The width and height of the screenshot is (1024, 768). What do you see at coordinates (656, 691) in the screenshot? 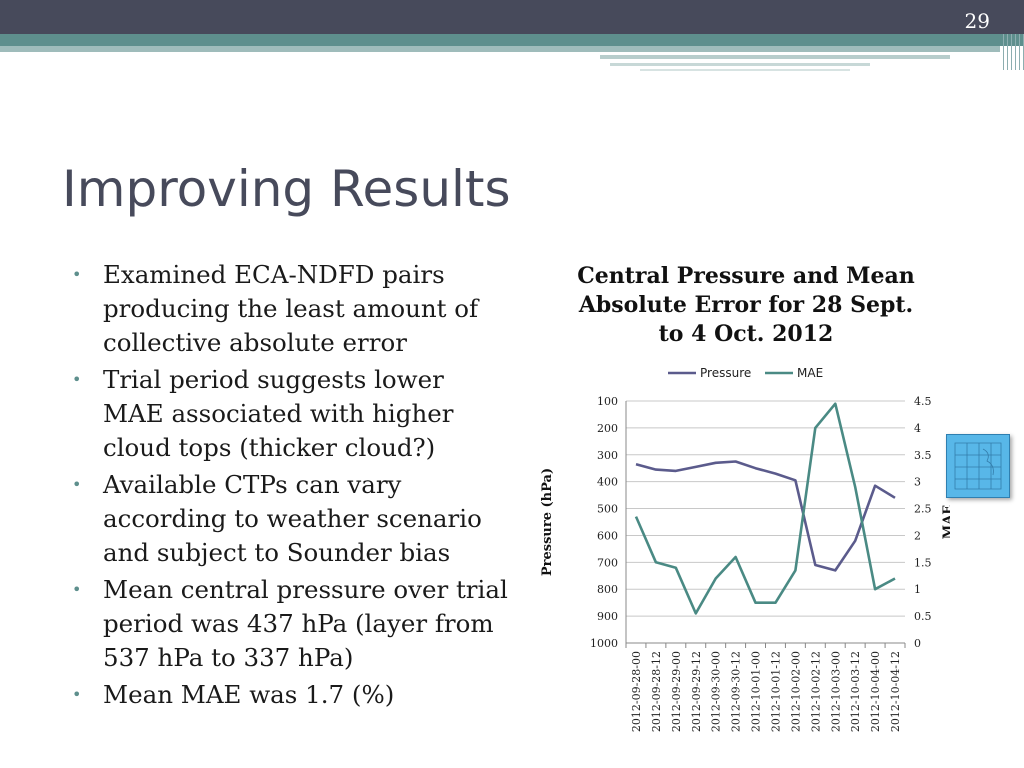
I see `x-tick-label: 2012-09-28-12` at bounding box center [656, 691].